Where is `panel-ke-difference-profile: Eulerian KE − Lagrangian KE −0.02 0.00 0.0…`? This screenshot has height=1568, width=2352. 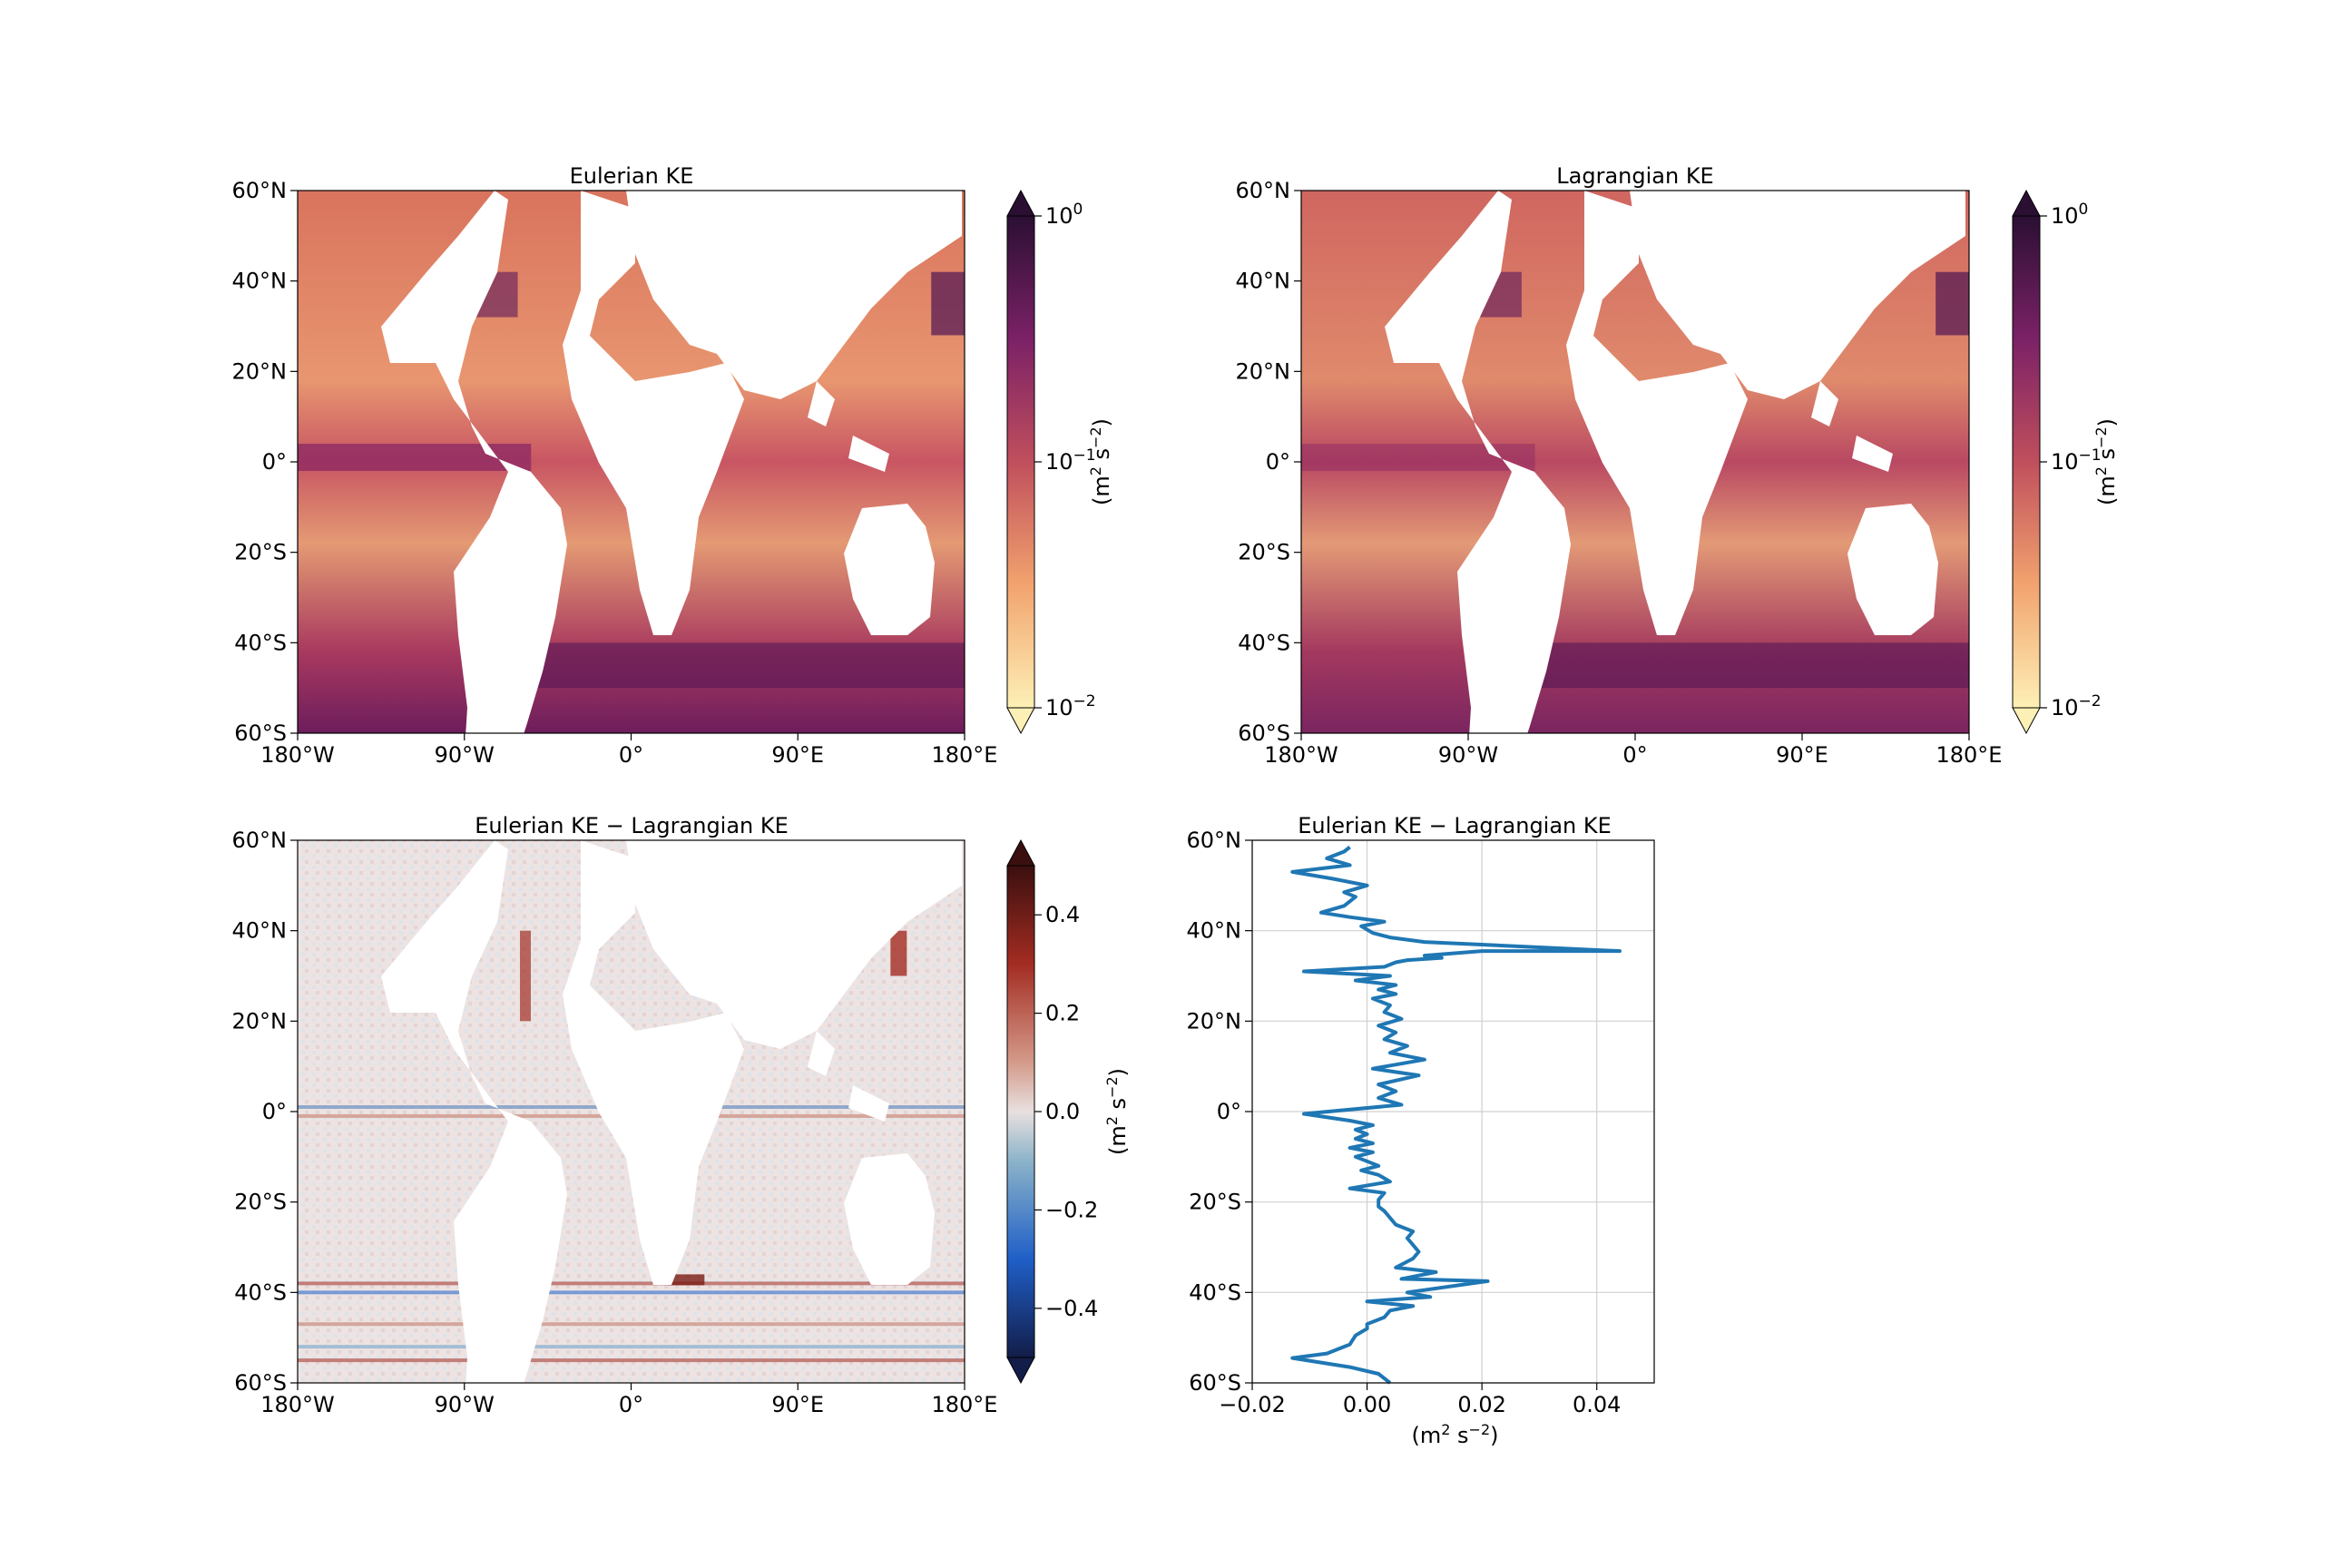
panel-ke-difference-profile: Eulerian KE − Lagrangian KE −0.02 0.00 0.0… is located at coordinates (1421, 1130).